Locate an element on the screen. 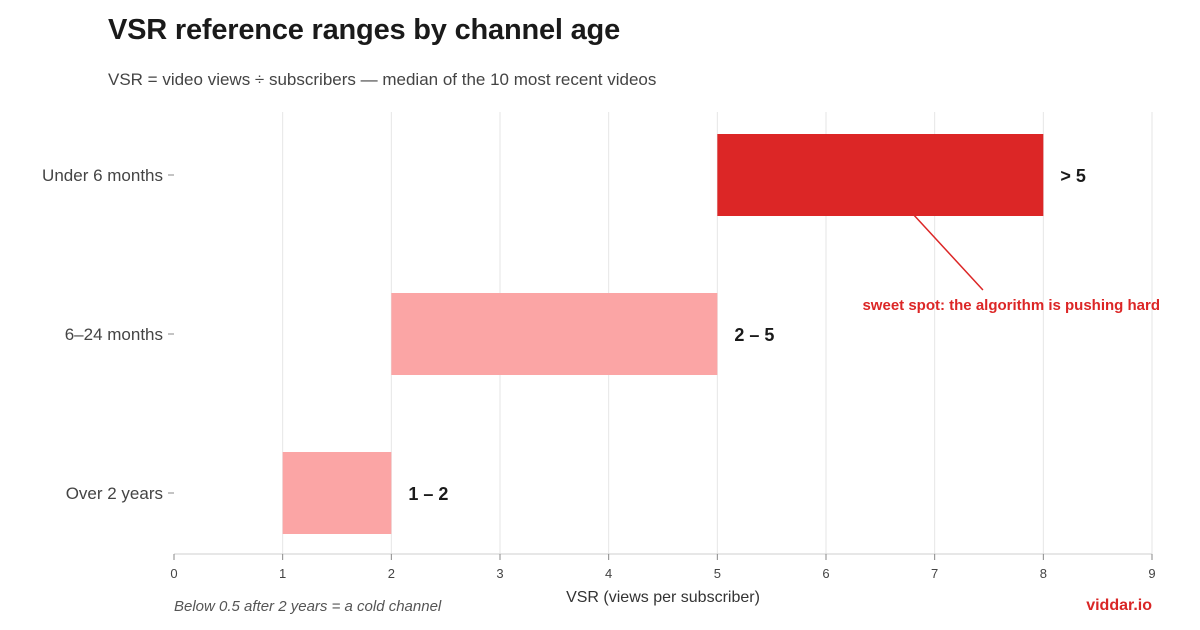  y-tick-label: 6–24 months is located at coordinates (114, 334).